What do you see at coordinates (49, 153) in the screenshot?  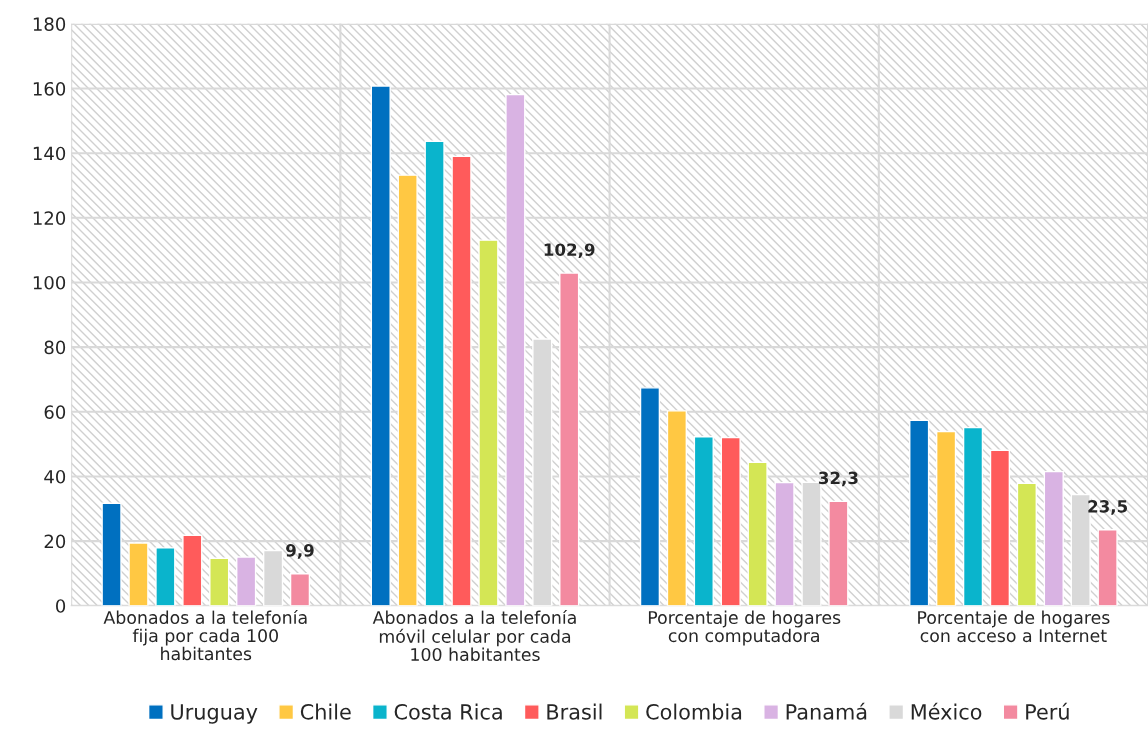 I see `y-tick-label: 140` at bounding box center [49, 153].